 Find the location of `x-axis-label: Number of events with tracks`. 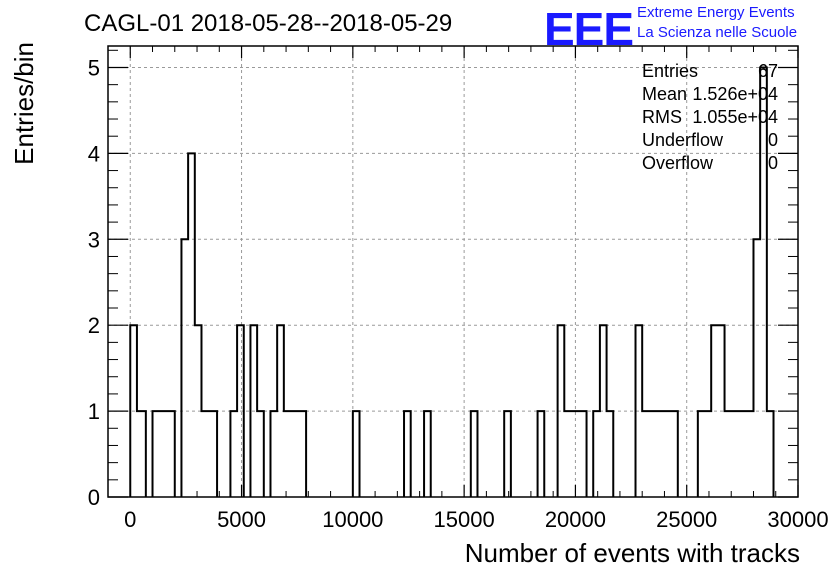

x-axis-label: Number of events with tracks is located at coordinates (632, 553).